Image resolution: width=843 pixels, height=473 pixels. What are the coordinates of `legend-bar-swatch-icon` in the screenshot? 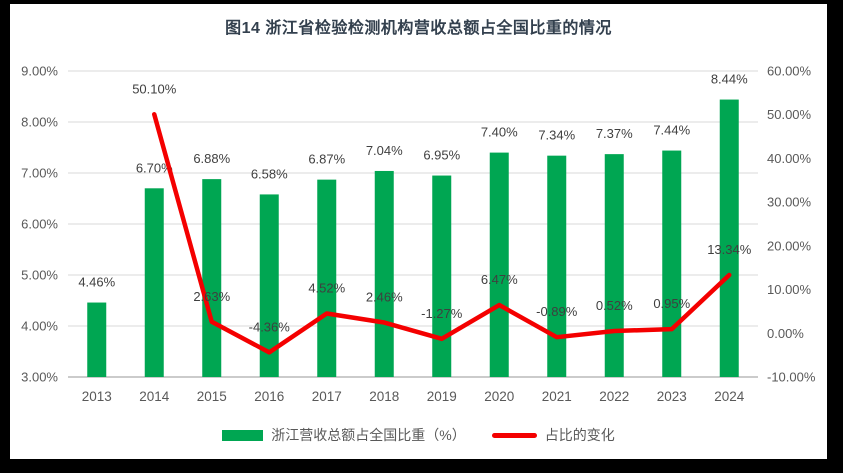 It's located at (243, 435).